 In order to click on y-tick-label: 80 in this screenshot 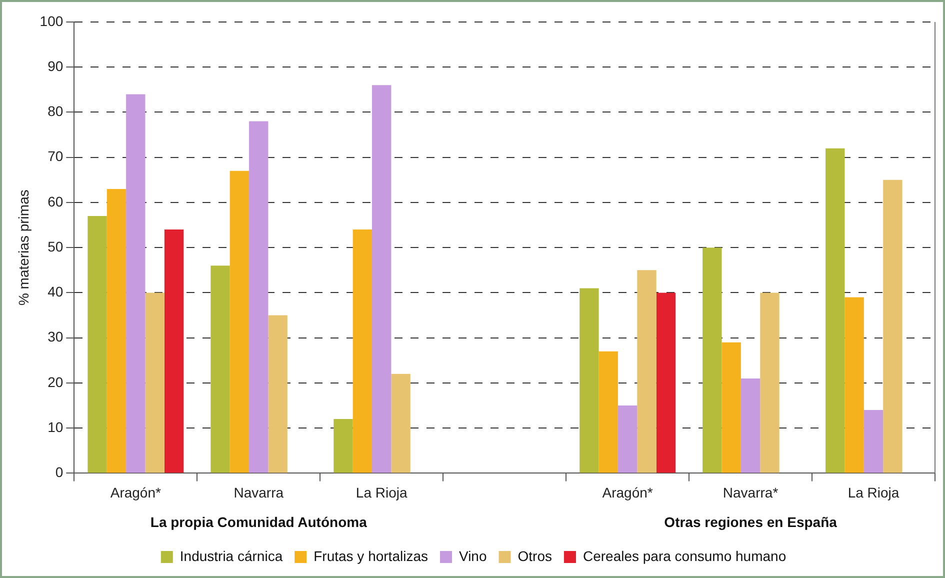, I will do `click(56, 111)`.